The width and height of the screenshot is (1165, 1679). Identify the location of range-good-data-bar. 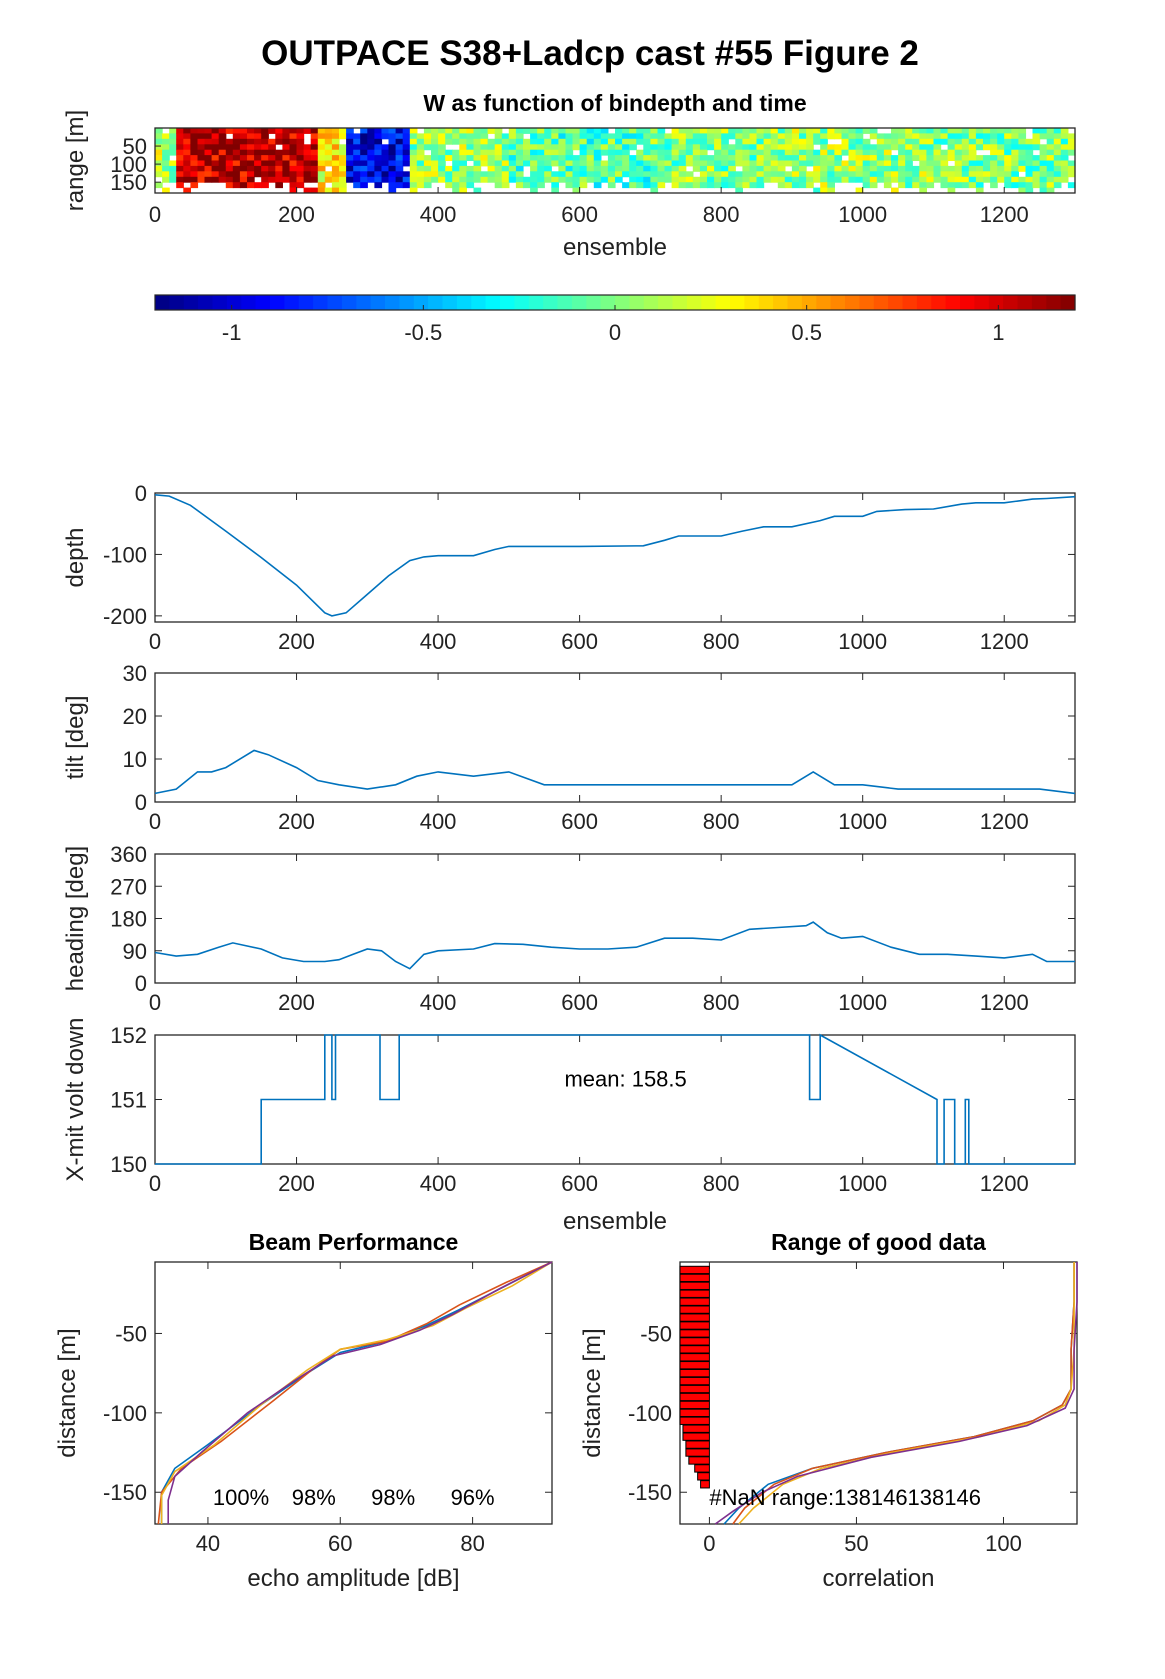
(694, 1357).